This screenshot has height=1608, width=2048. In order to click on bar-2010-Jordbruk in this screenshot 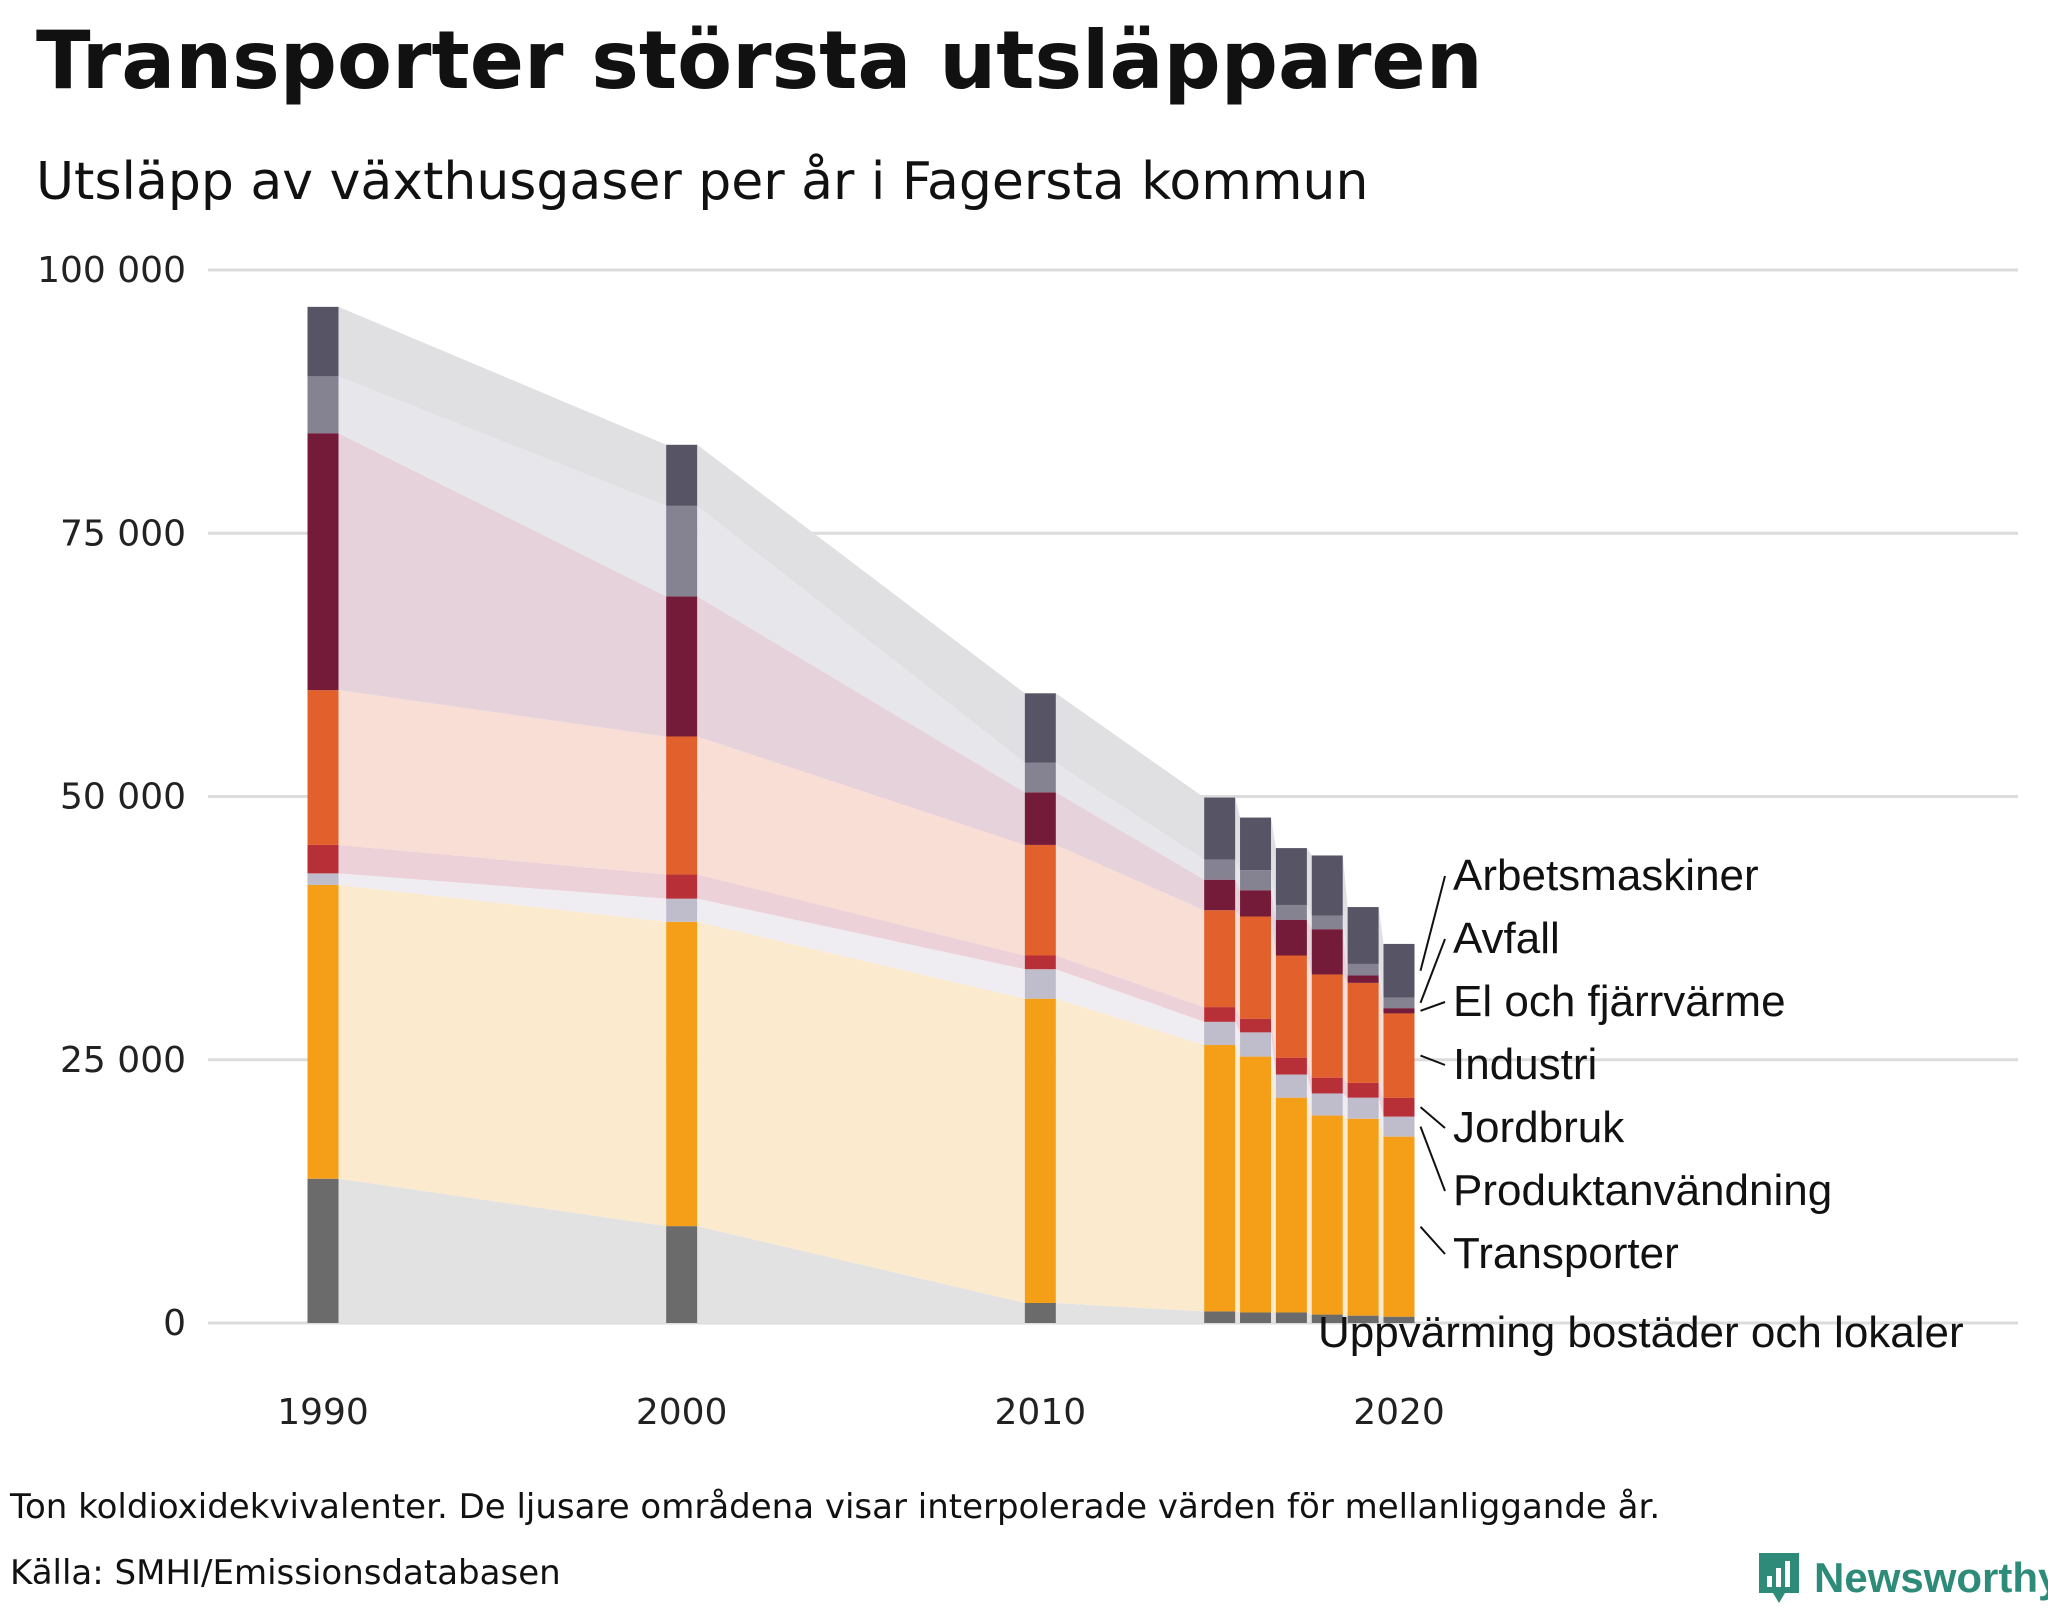, I will do `click(1040, 962)`.